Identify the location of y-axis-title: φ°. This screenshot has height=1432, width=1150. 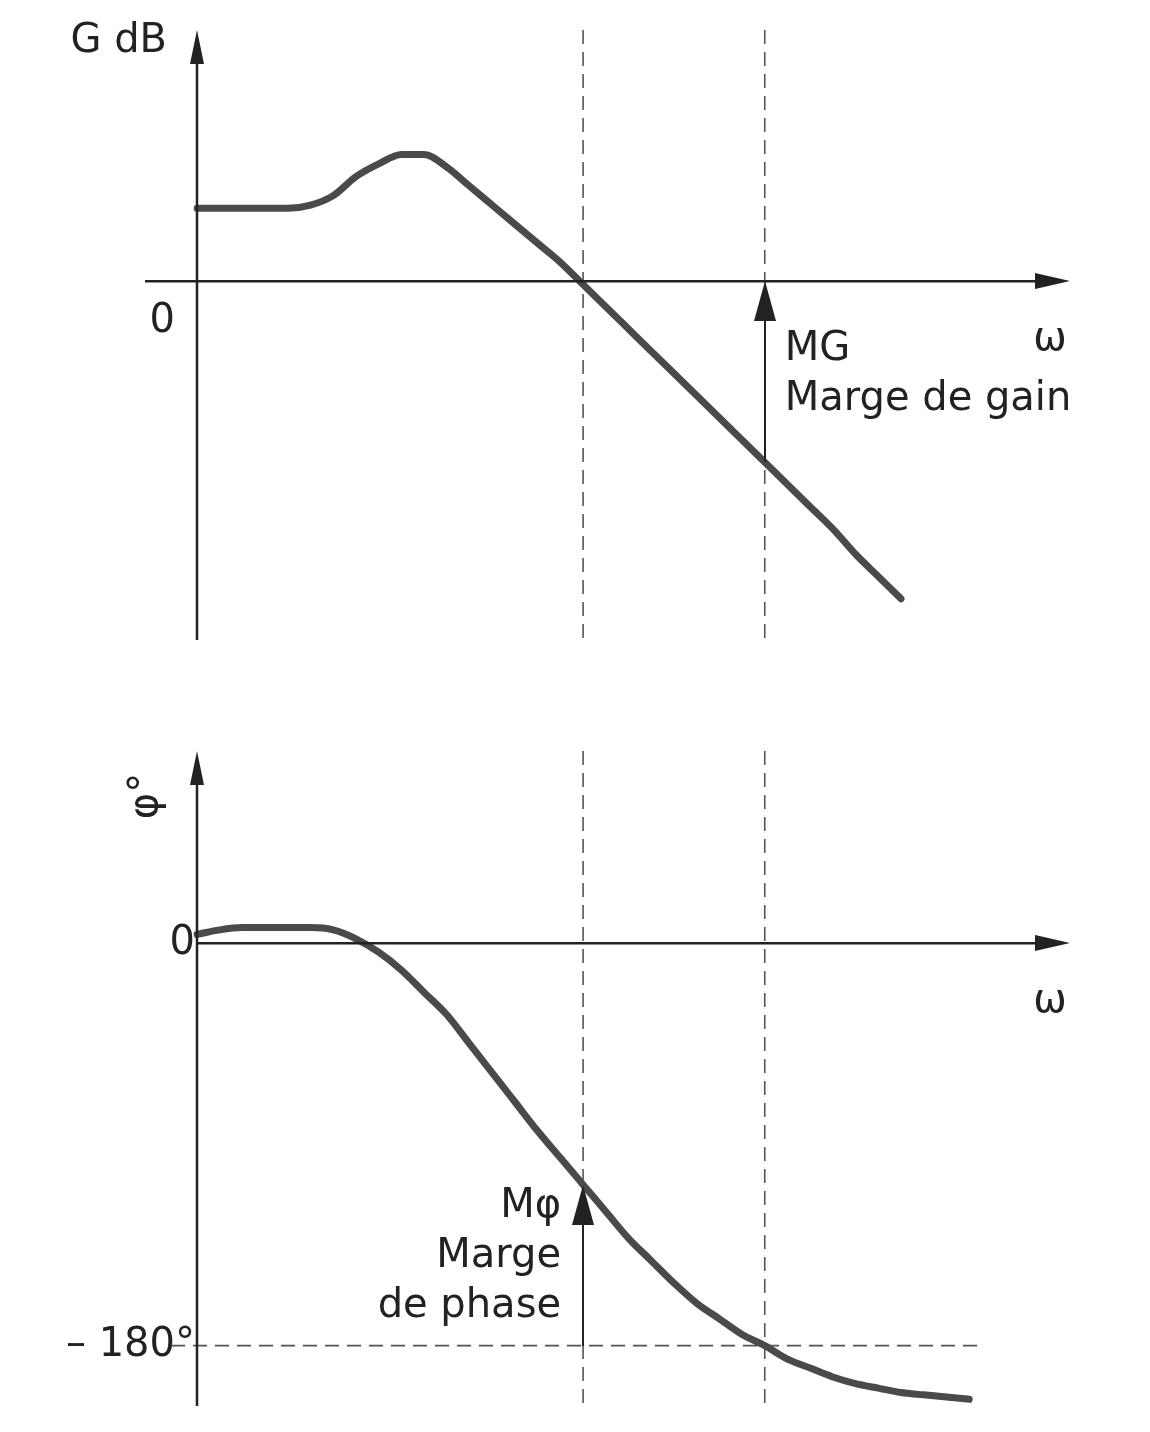
(143, 796).